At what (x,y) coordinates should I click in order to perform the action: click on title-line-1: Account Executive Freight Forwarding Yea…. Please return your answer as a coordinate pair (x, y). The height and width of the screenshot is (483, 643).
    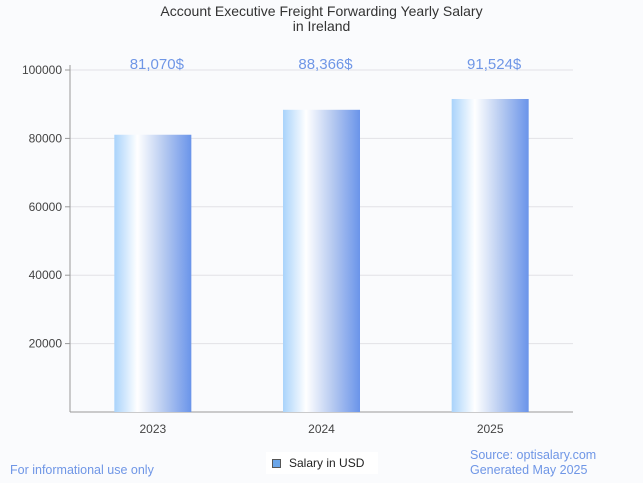
    Looking at the image, I should click on (321, 11).